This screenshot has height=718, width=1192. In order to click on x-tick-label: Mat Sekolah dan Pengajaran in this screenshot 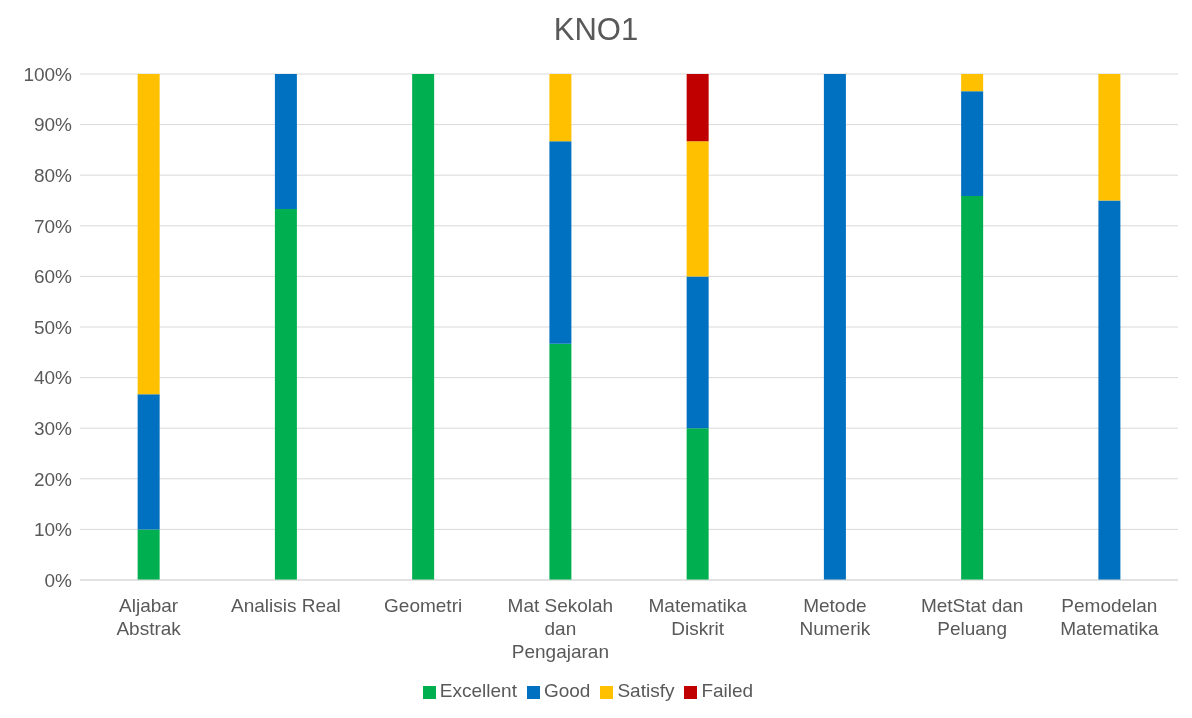, I will do `click(560, 628)`.